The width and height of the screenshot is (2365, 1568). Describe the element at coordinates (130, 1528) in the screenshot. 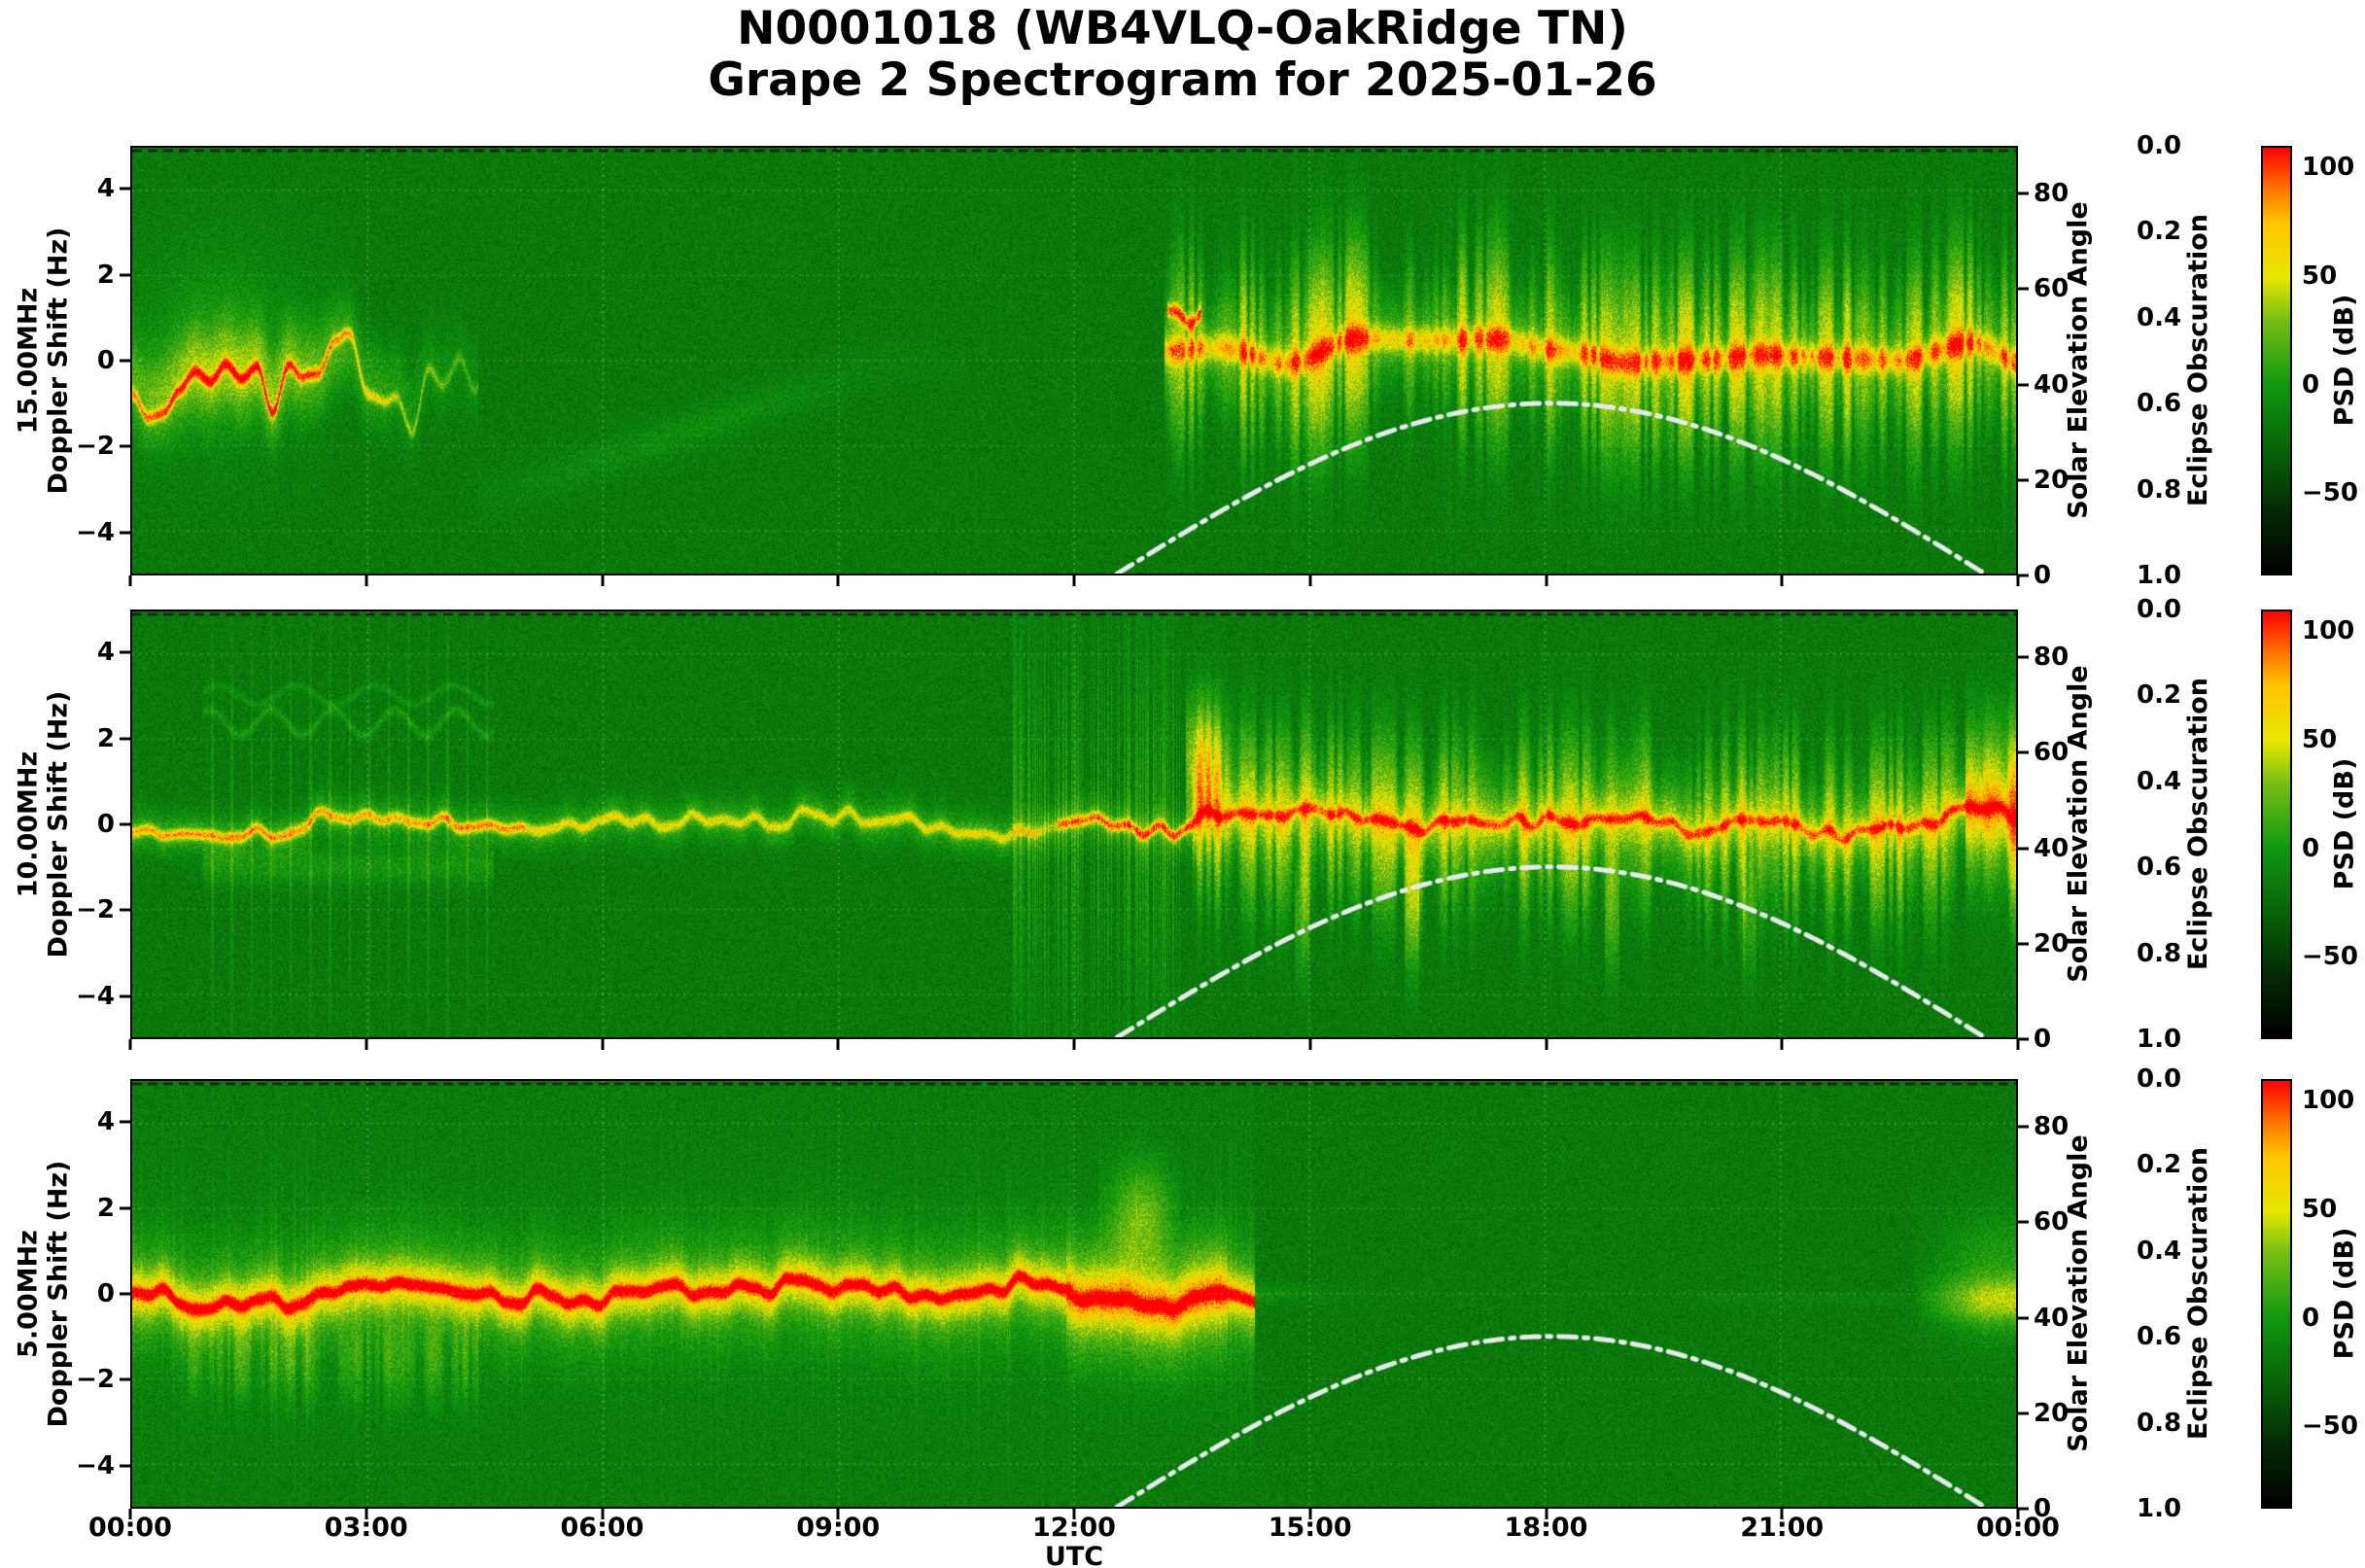

I see `x-tick-label: 00:00` at that location.